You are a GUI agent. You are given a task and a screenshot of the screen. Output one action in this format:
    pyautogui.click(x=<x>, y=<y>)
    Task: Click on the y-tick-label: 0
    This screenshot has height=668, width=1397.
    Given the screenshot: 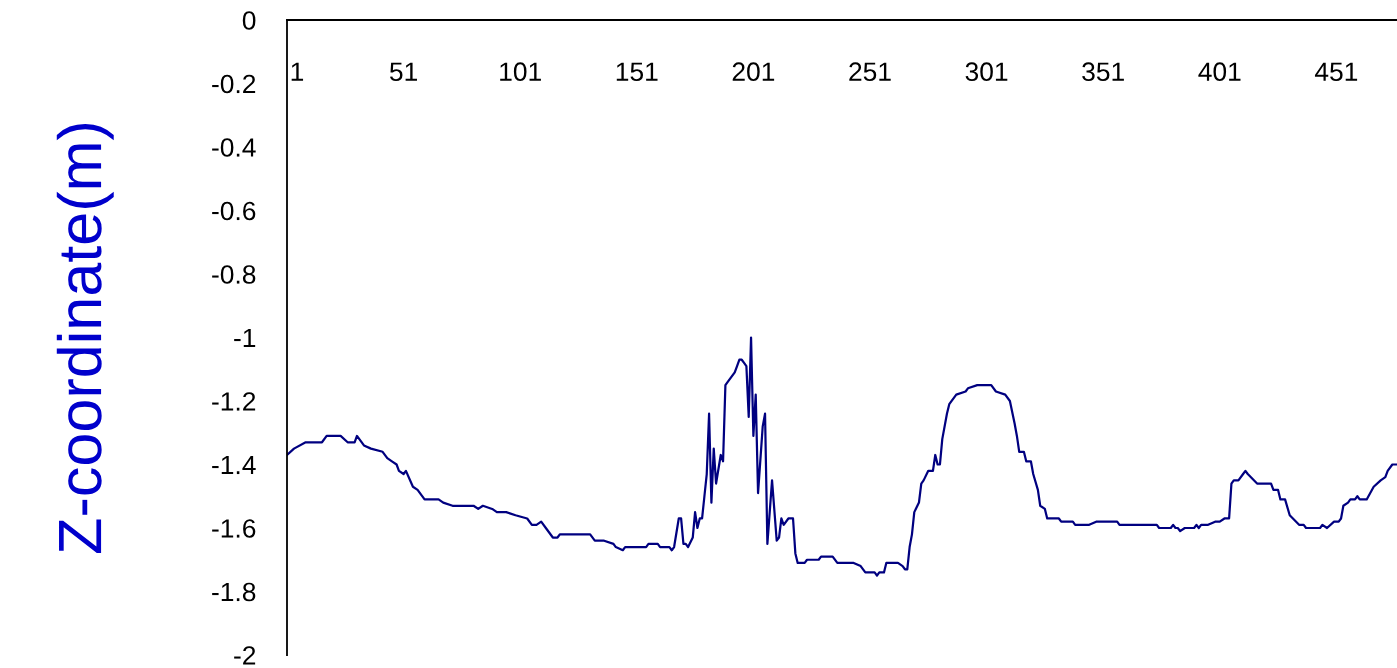 What is the action you would take?
    pyautogui.click(x=249, y=20)
    